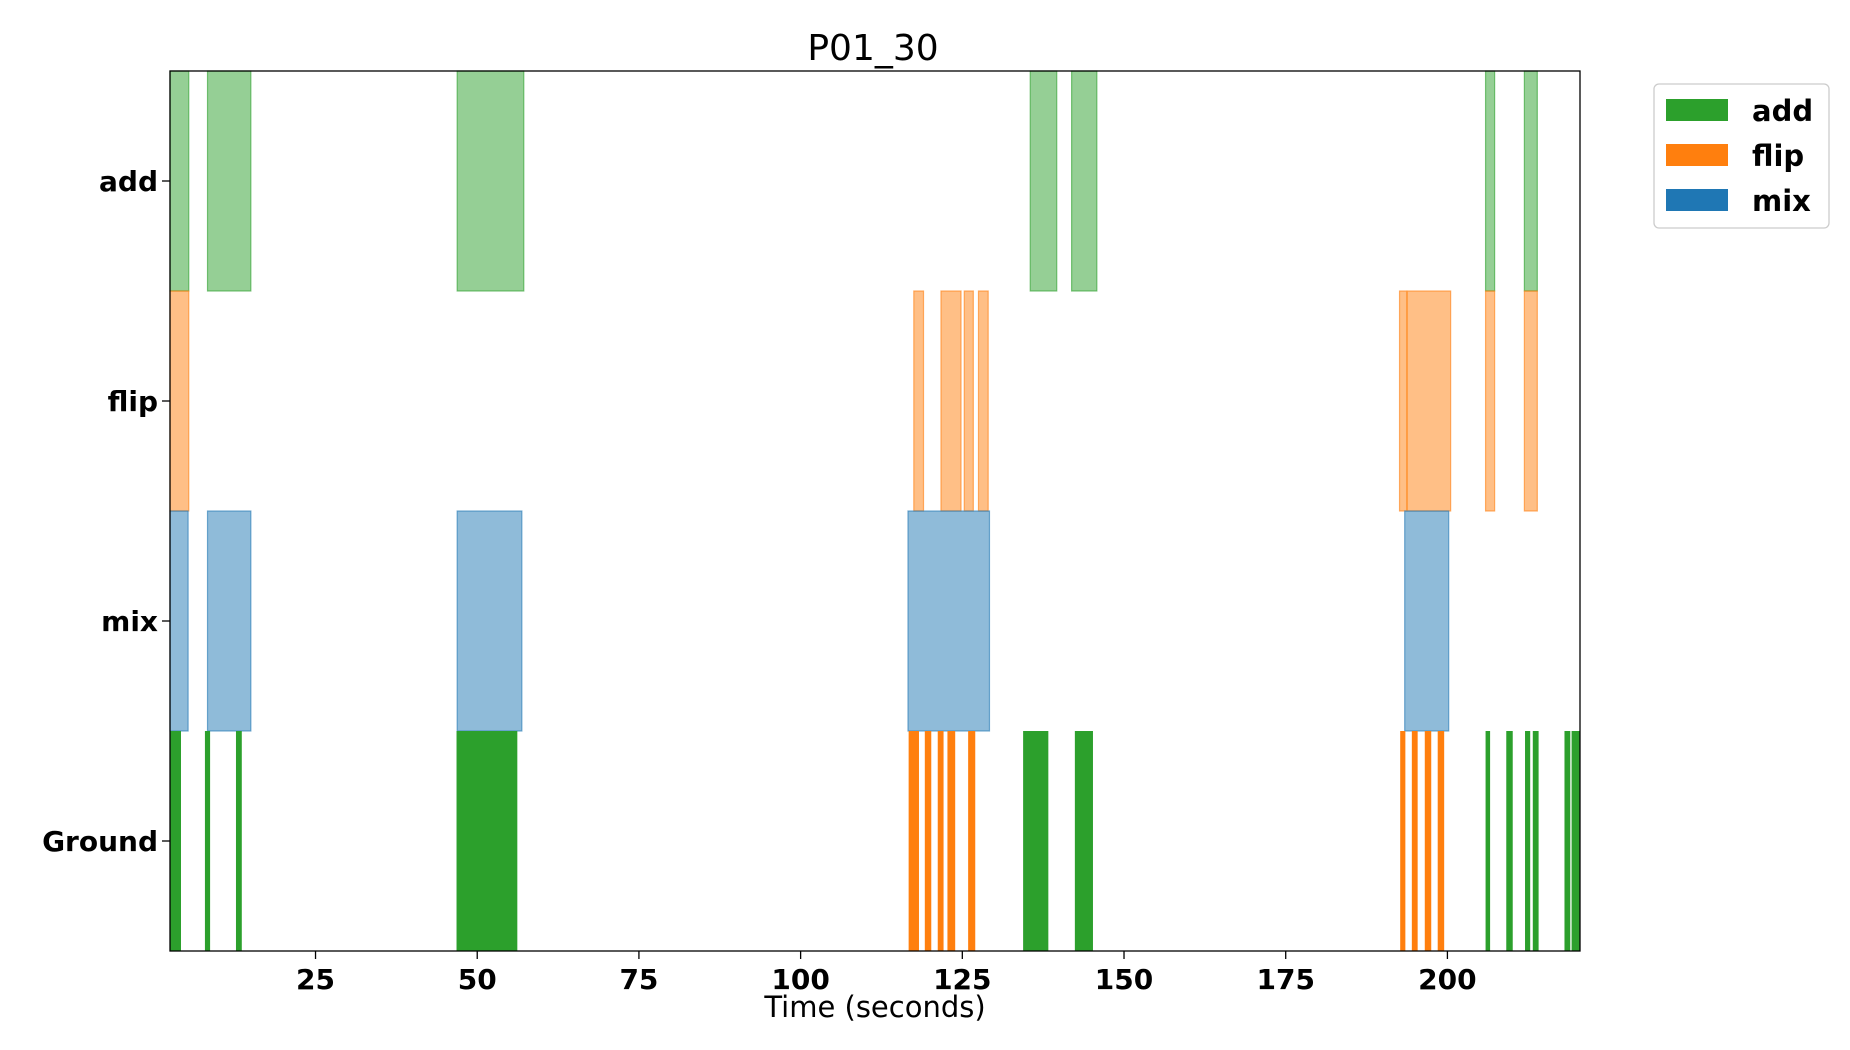 The image size is (1850, 1050). Describe the element at coordinates (1741, 156) in the screenshot. I see `legend: add flip mix` at that location.